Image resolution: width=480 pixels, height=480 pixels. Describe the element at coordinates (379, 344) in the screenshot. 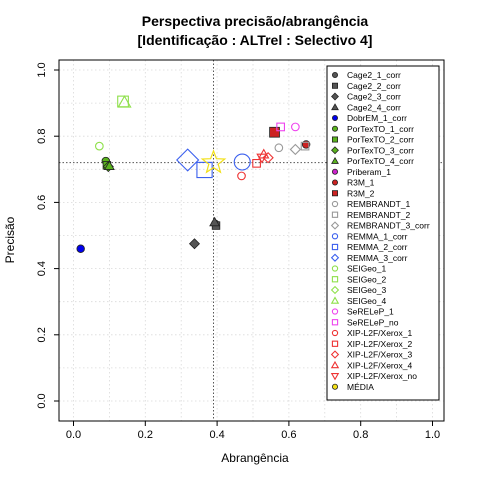

I see `legend-label-25: XIP-L2F/Xerox_2` at that location.